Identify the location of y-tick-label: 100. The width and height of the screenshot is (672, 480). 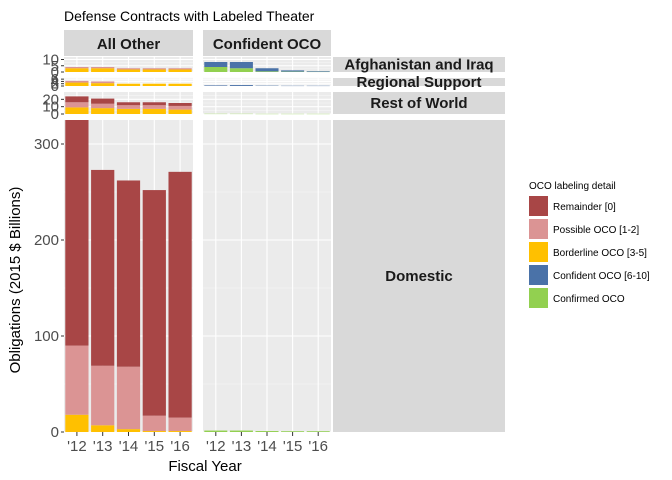
(46, 336).